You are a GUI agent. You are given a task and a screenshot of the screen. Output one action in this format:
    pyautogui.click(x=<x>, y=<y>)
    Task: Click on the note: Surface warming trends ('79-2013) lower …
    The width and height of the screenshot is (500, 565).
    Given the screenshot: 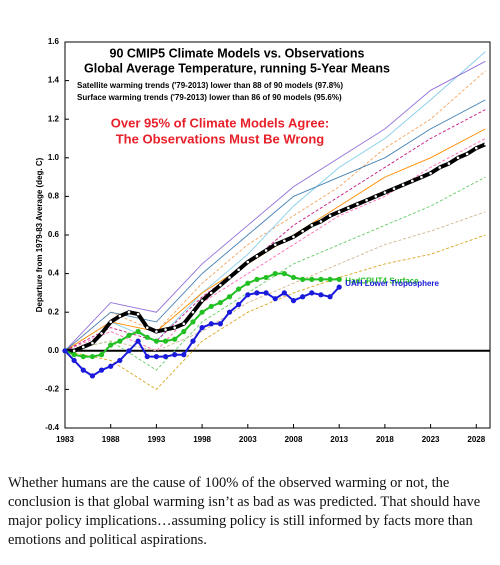 What is the action you would take?
    pyautogui.click(x=209, y=97)
    